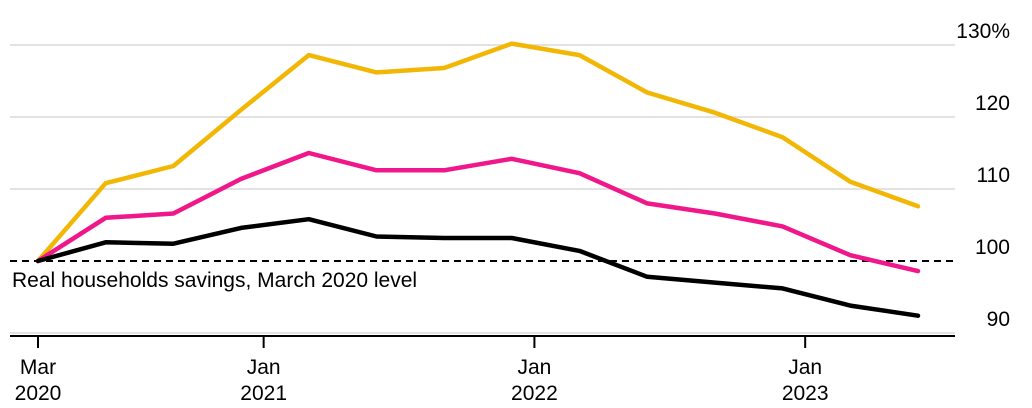  I want to click on y-tick-label: 120, so click(992, 103).